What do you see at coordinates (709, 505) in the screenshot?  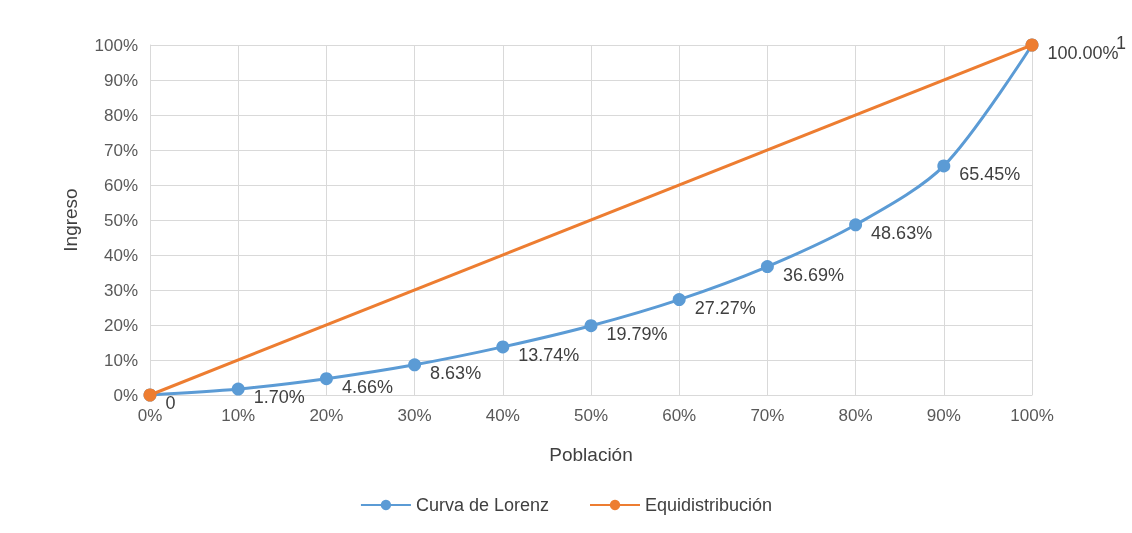 I see `legend-label: Equidistribución` at bounding box center [709, 505].